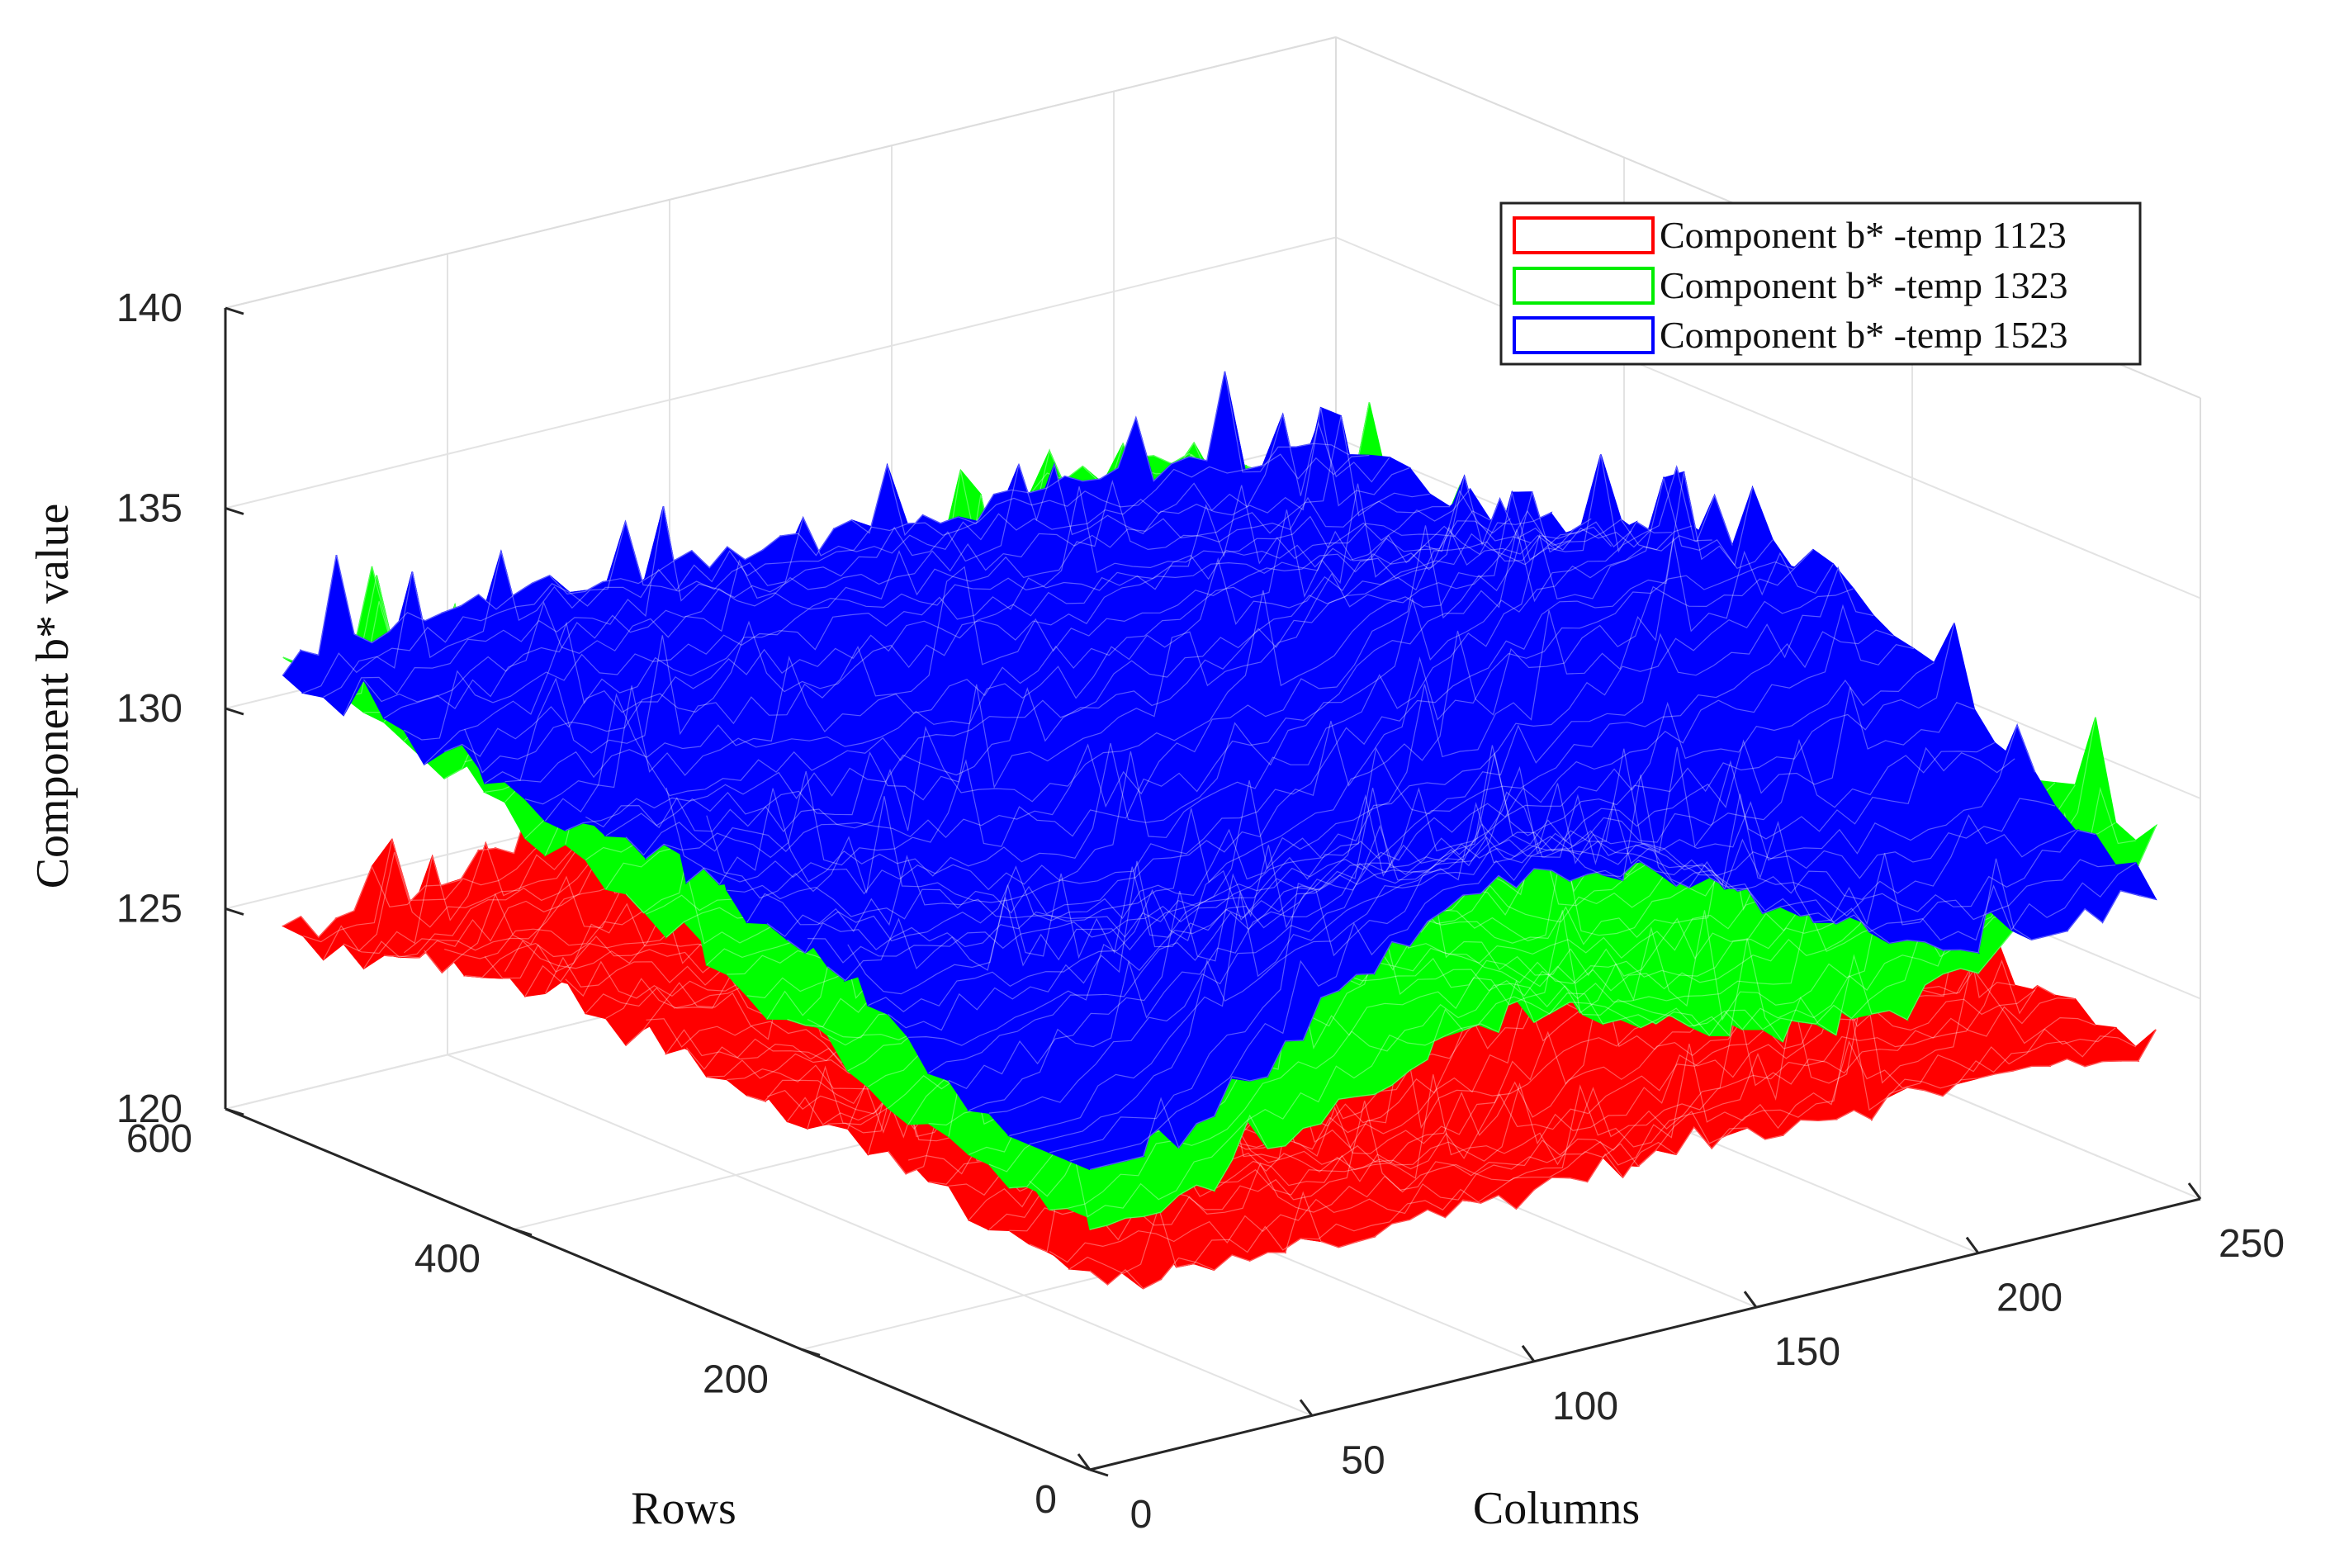 The height and width of the screenshot is (1568, 2349). Describe the element at coordinates (781, 172) in the screenshot. I see `box-edge` at that location.